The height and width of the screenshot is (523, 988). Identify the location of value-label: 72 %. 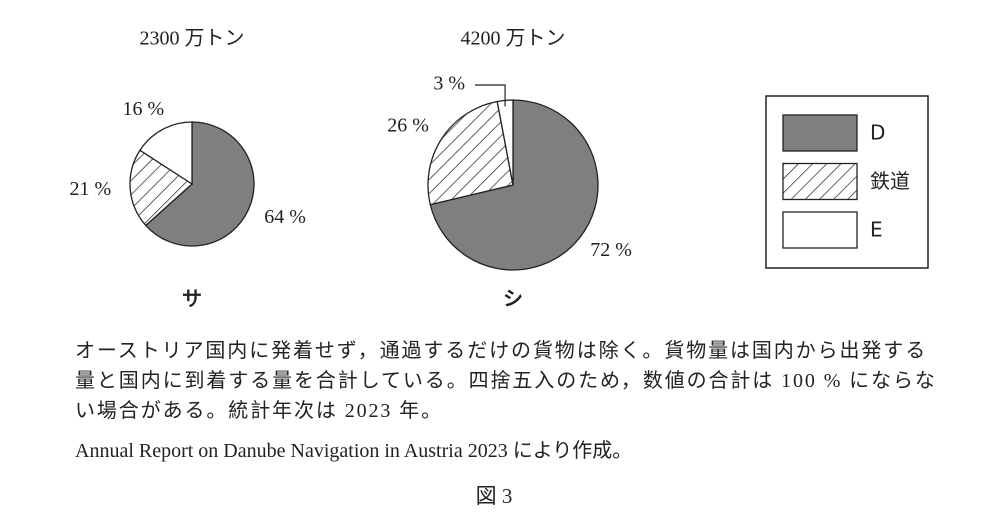
(611, 250).